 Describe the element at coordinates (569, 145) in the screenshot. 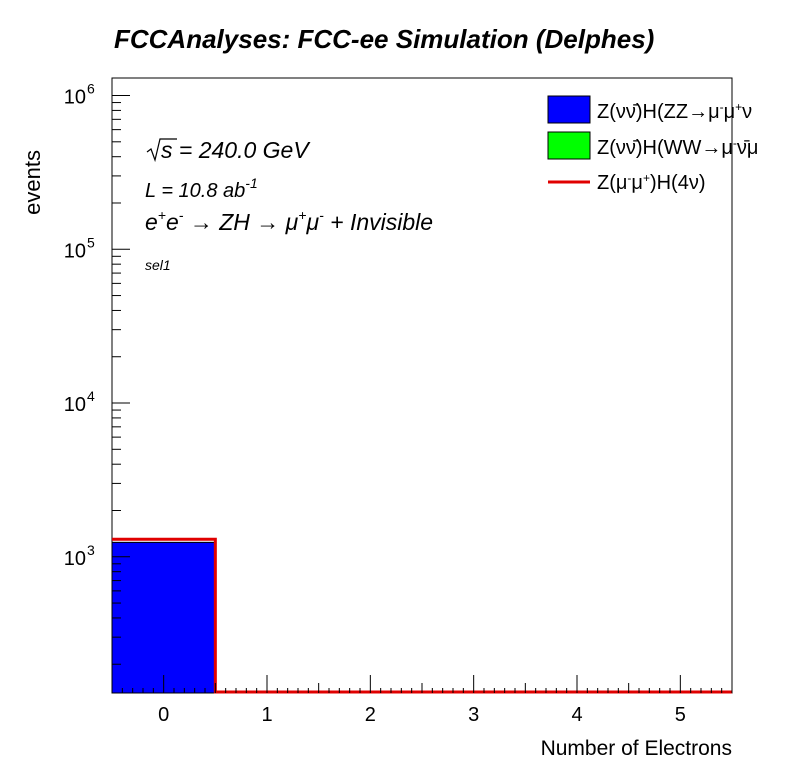

I see `legend-swatch-ww` at that location.